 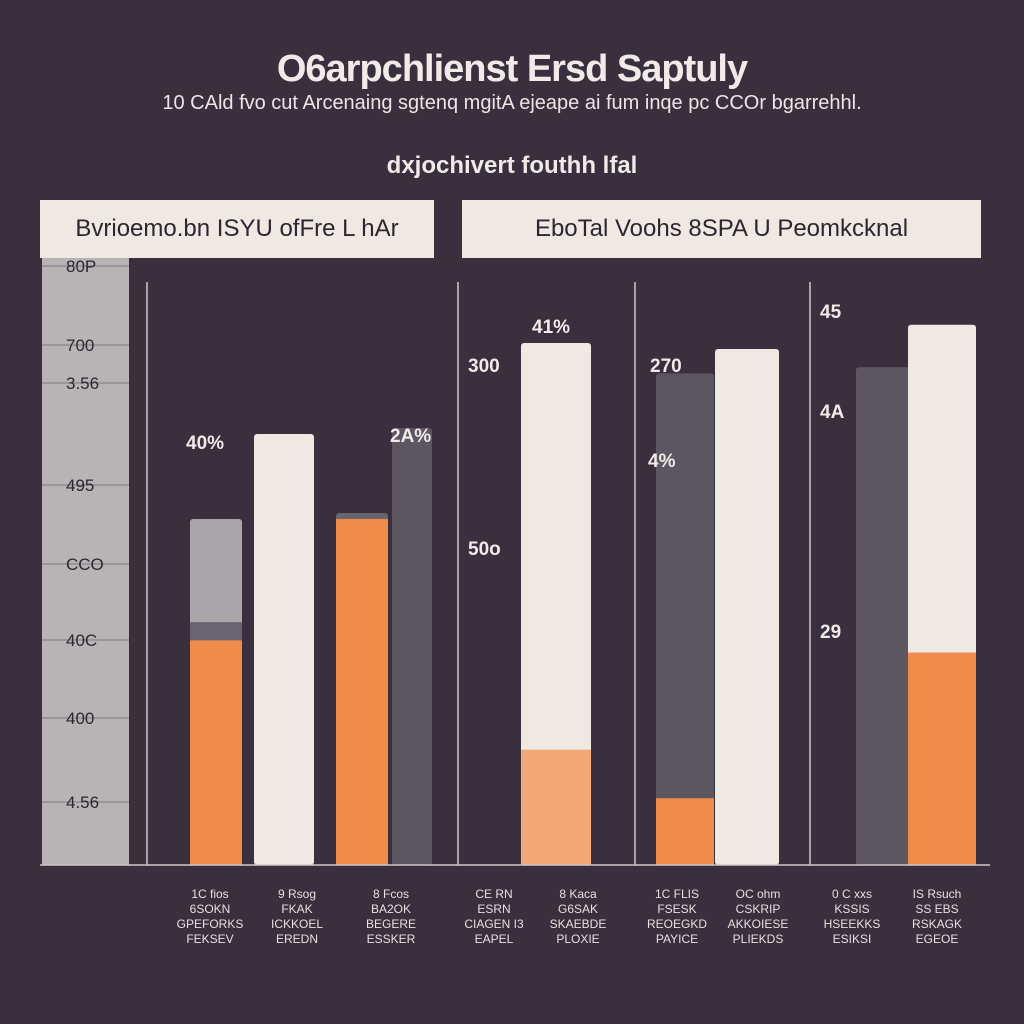 I want to click on category-label: IS Rsuch, so click(x=937, y=894).